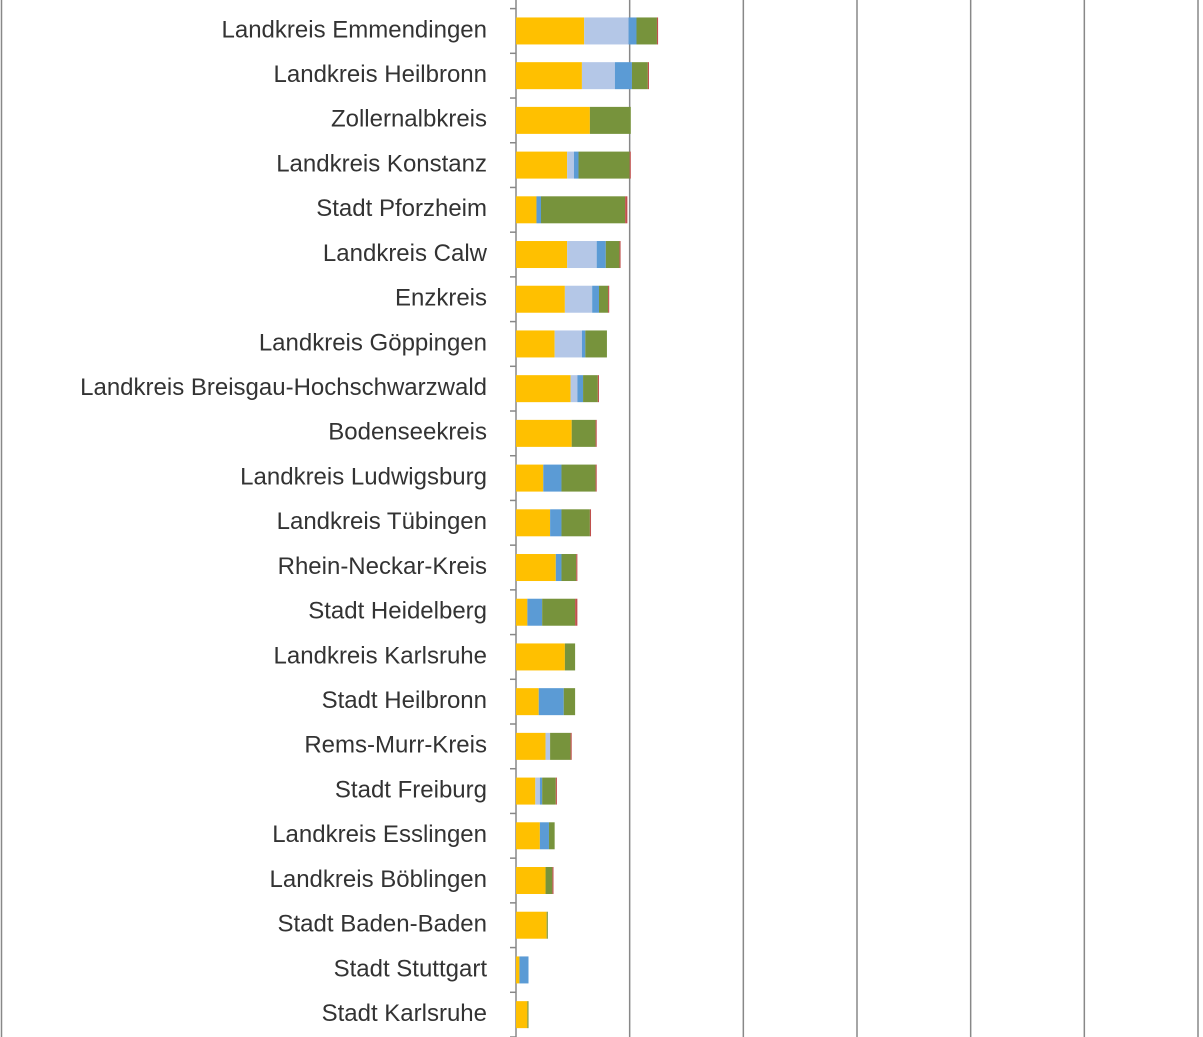  I want to click on y-tick-label: Stadt Karlsruhe, so click(404, 1013).